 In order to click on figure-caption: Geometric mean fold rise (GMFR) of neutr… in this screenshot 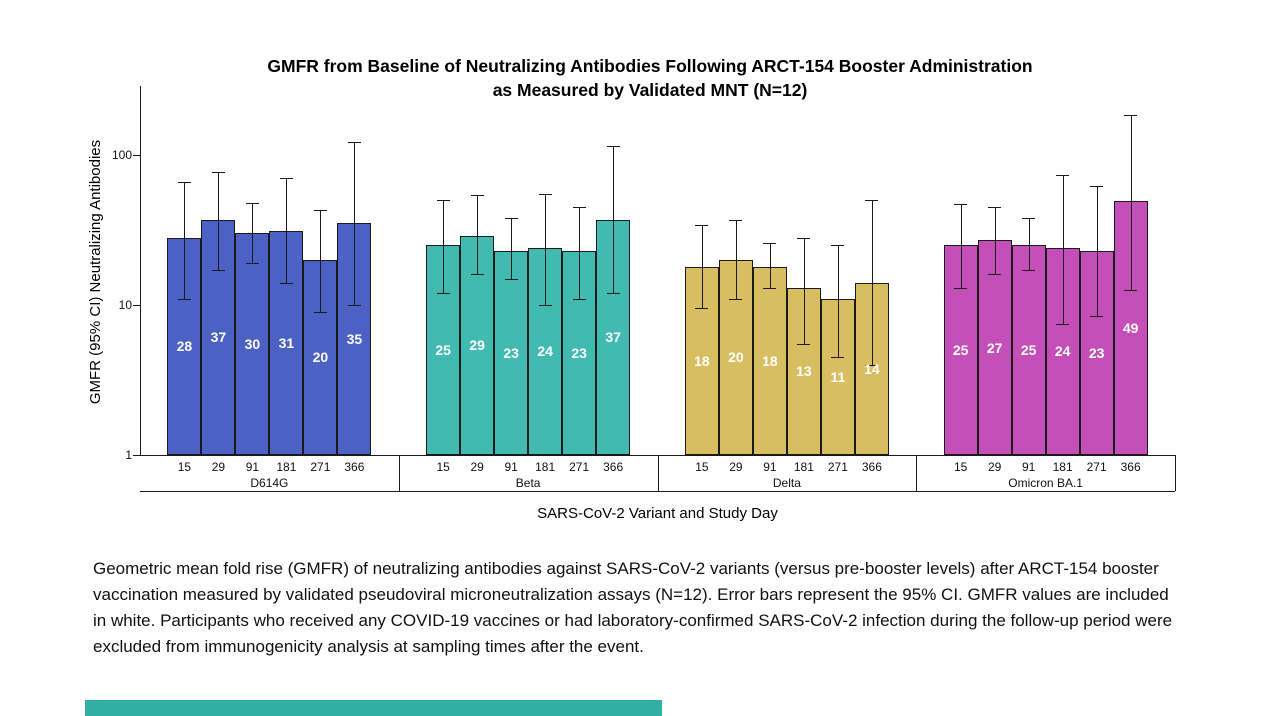, I will do `click(633, 607)`.